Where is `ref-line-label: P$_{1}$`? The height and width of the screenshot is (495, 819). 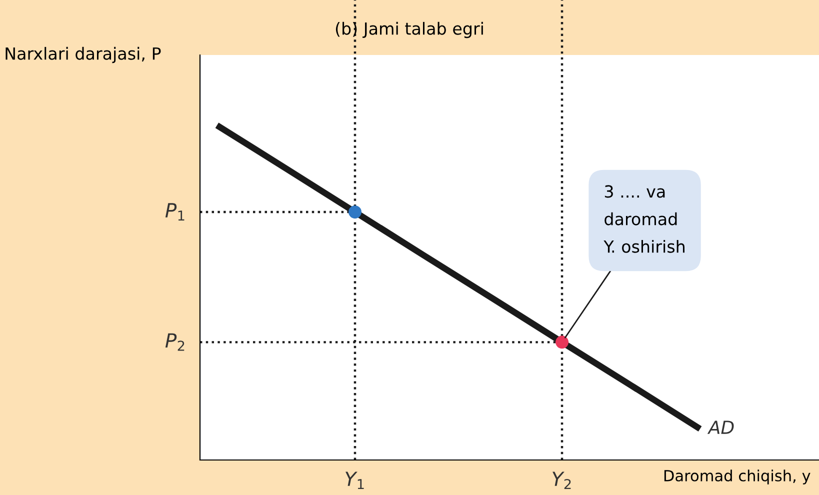 ref-line-label: P$_{1}$ is located at coordinates (174, 212).